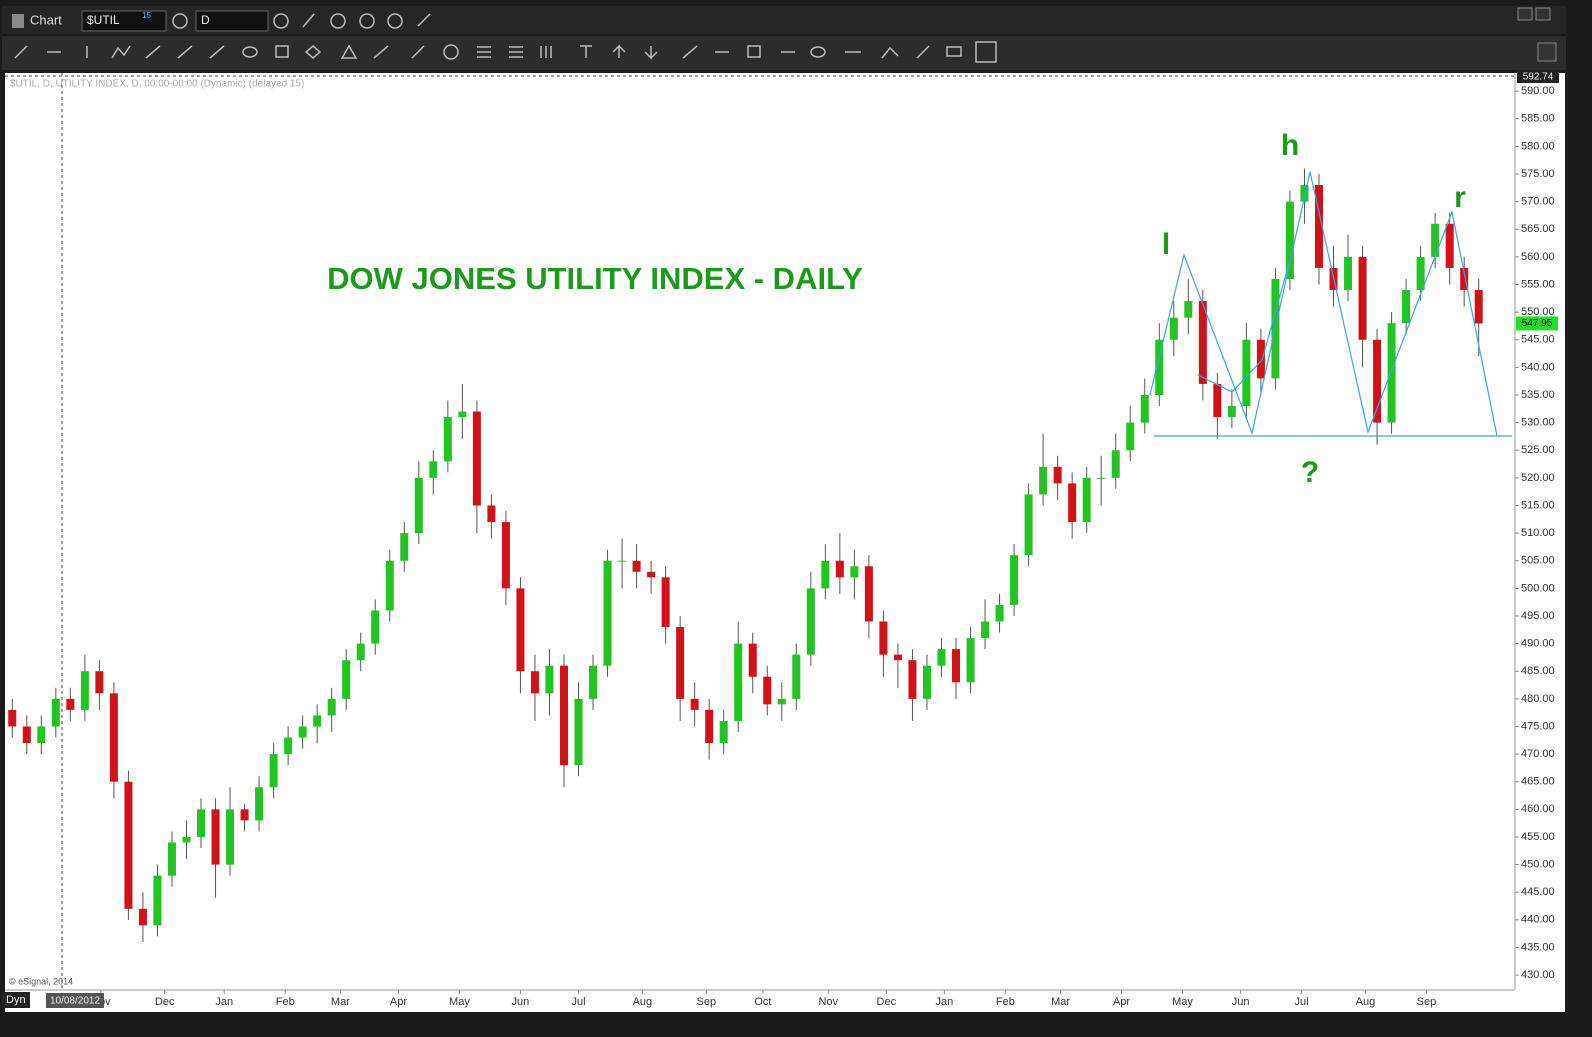 This screenshot has height=1037, width=1592. Describe the element at coordinates (1310, 472) in the screenshot. I see `annotation: ?` at that location.